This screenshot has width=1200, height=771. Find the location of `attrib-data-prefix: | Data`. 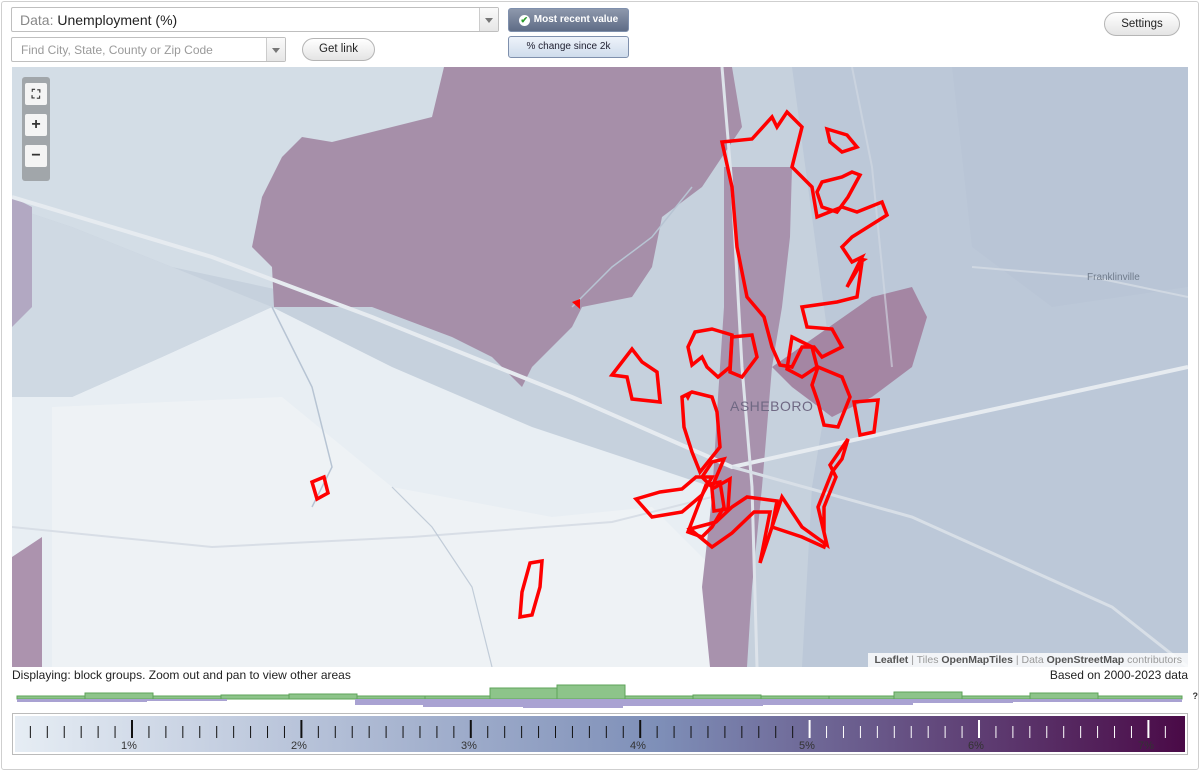

attrib-data-prefix: | Data is located at coordinates (1029, 660).